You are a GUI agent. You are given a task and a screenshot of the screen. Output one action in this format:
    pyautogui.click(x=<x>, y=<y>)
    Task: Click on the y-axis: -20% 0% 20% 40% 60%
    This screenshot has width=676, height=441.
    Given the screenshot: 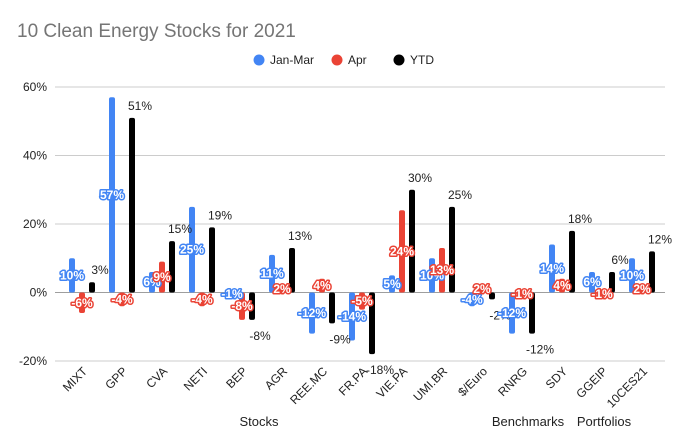 What is the action you would take?
    pyautogui.click(x=33, y=224)
    